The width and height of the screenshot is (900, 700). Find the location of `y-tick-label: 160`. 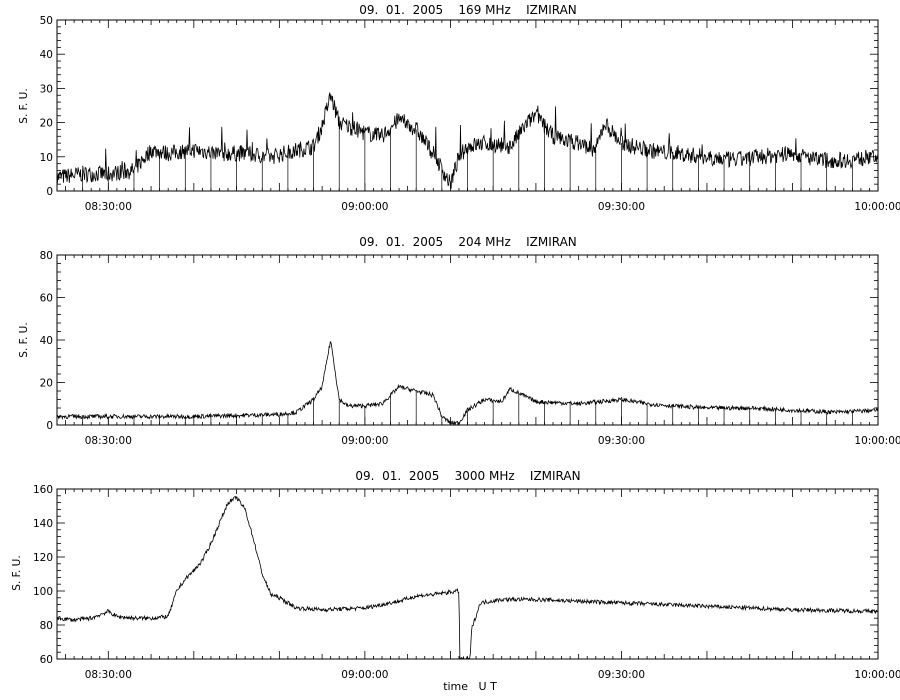

y-tick-label: 160 is located at coordinates (43, 490).